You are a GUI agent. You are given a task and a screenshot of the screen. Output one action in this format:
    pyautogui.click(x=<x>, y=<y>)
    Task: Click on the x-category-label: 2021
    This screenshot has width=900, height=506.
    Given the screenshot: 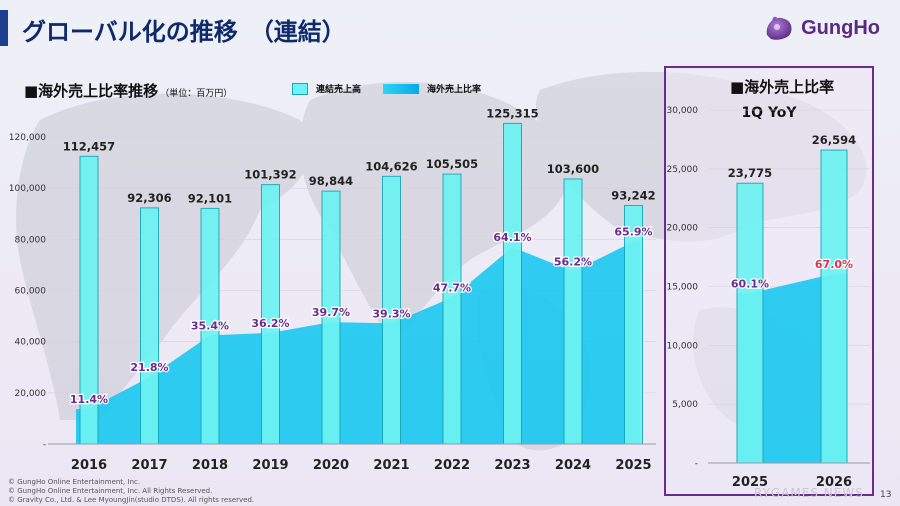 What is the action you would take?
    pyautogui.click(x=391, y=465)
    